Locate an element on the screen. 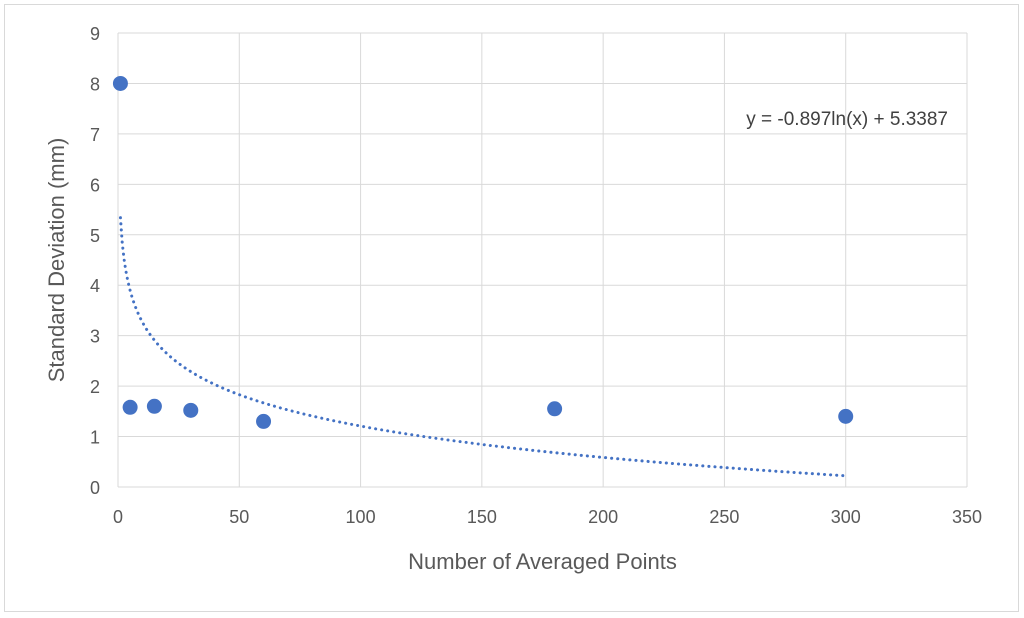  x-tick-label: 300 is located at coordinates (846, 517).